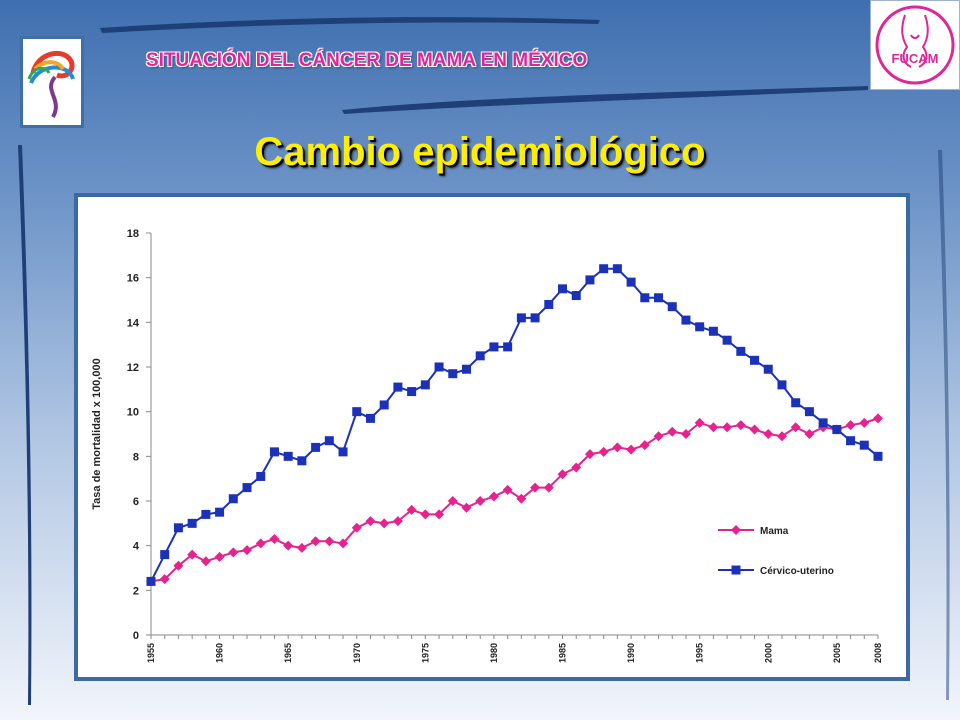  I want to click on left-vertical-swoosh, so click(25, 425).